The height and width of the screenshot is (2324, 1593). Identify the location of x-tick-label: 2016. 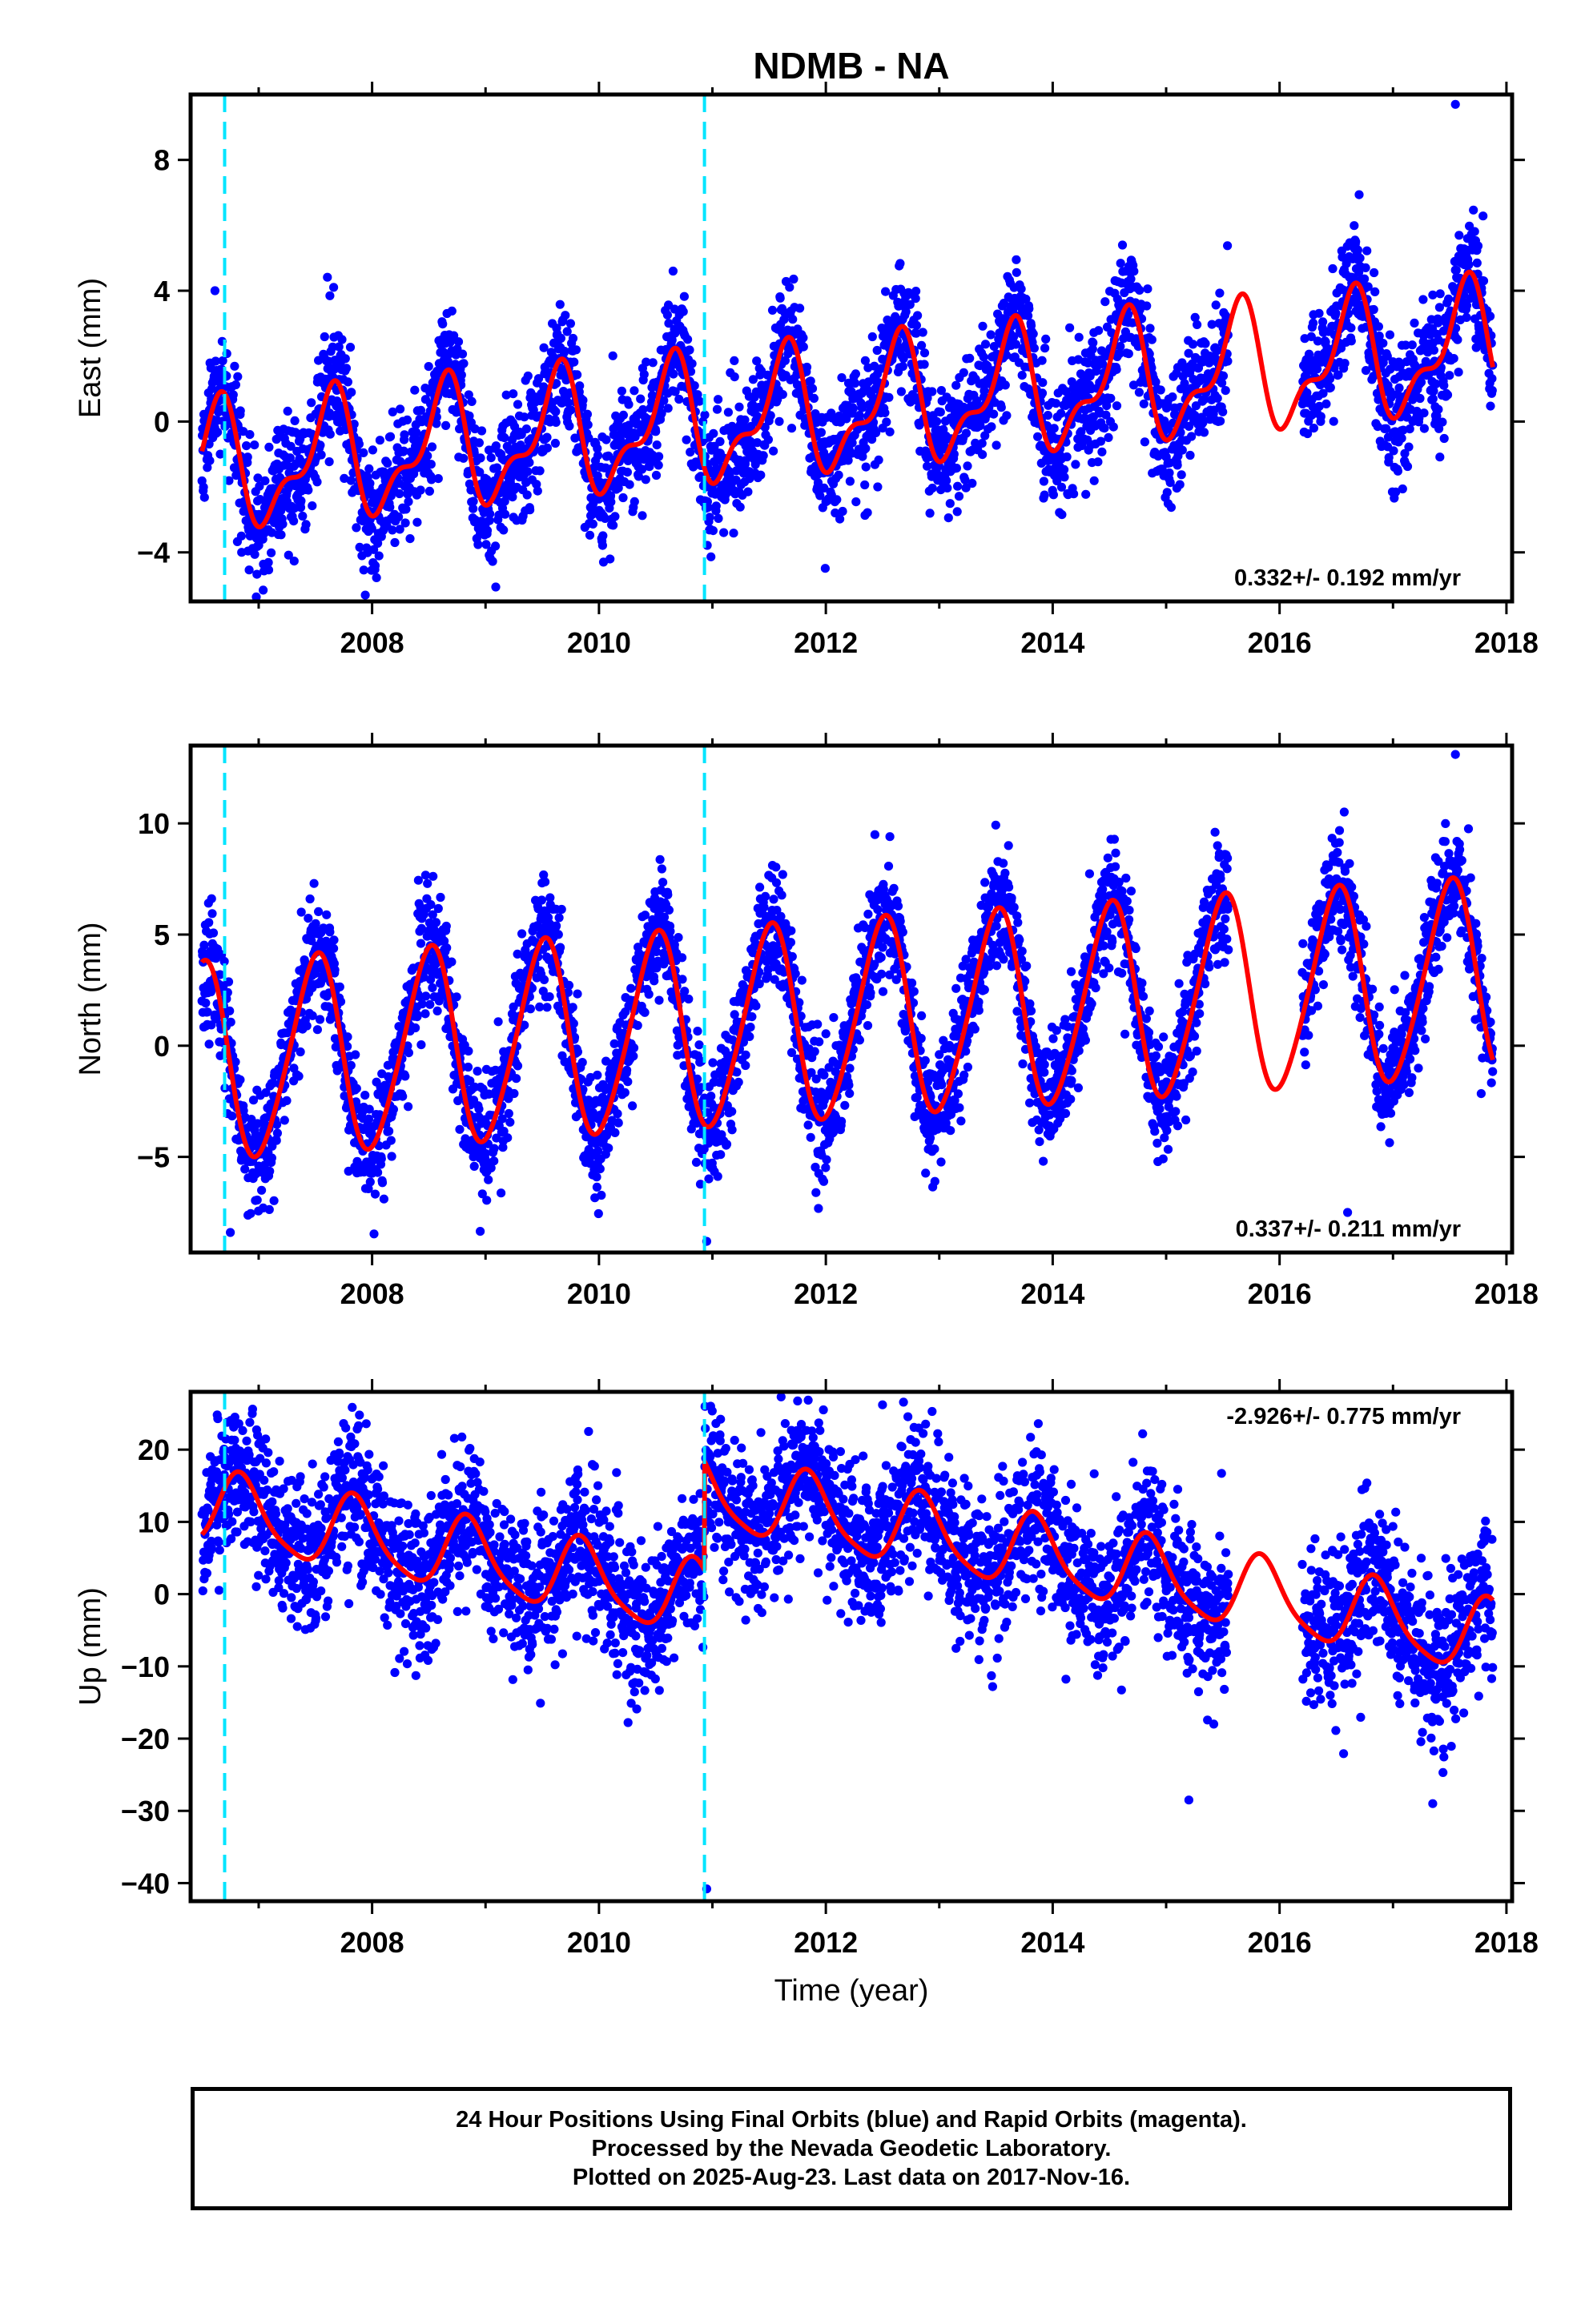
(1280, 642).